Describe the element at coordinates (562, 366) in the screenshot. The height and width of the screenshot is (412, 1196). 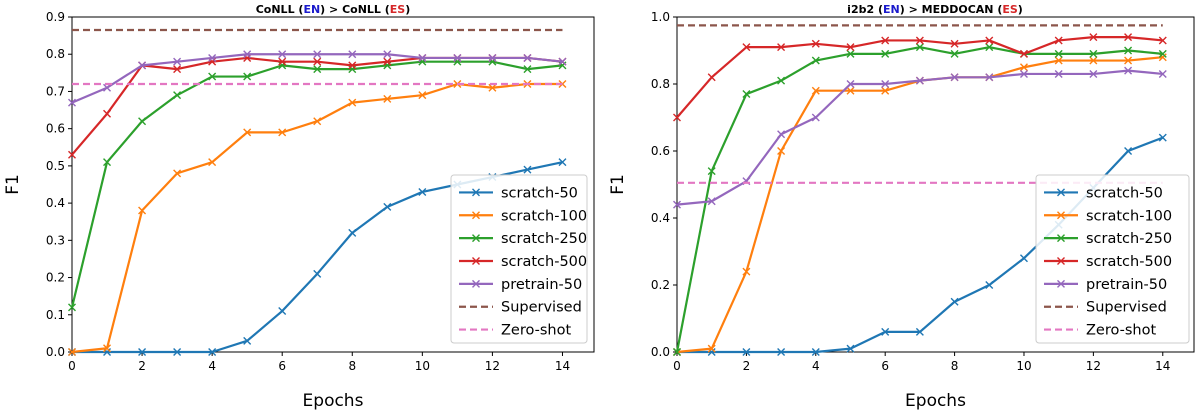
I see `x-tick-label: 14` at that location.